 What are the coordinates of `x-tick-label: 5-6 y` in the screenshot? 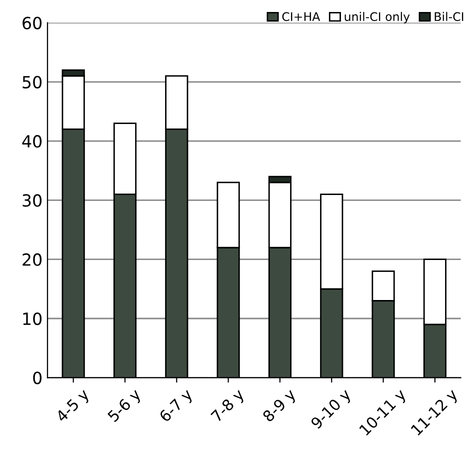 It's located at (125, 406).